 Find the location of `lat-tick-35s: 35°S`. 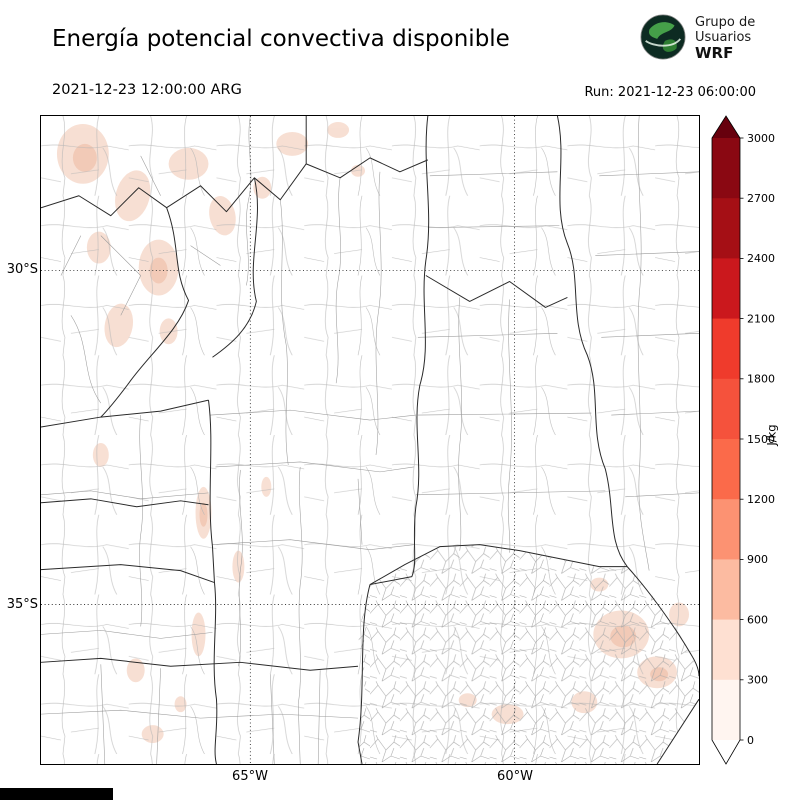

lat-tick-35s: 35°S is located at coordinates (22, 604).